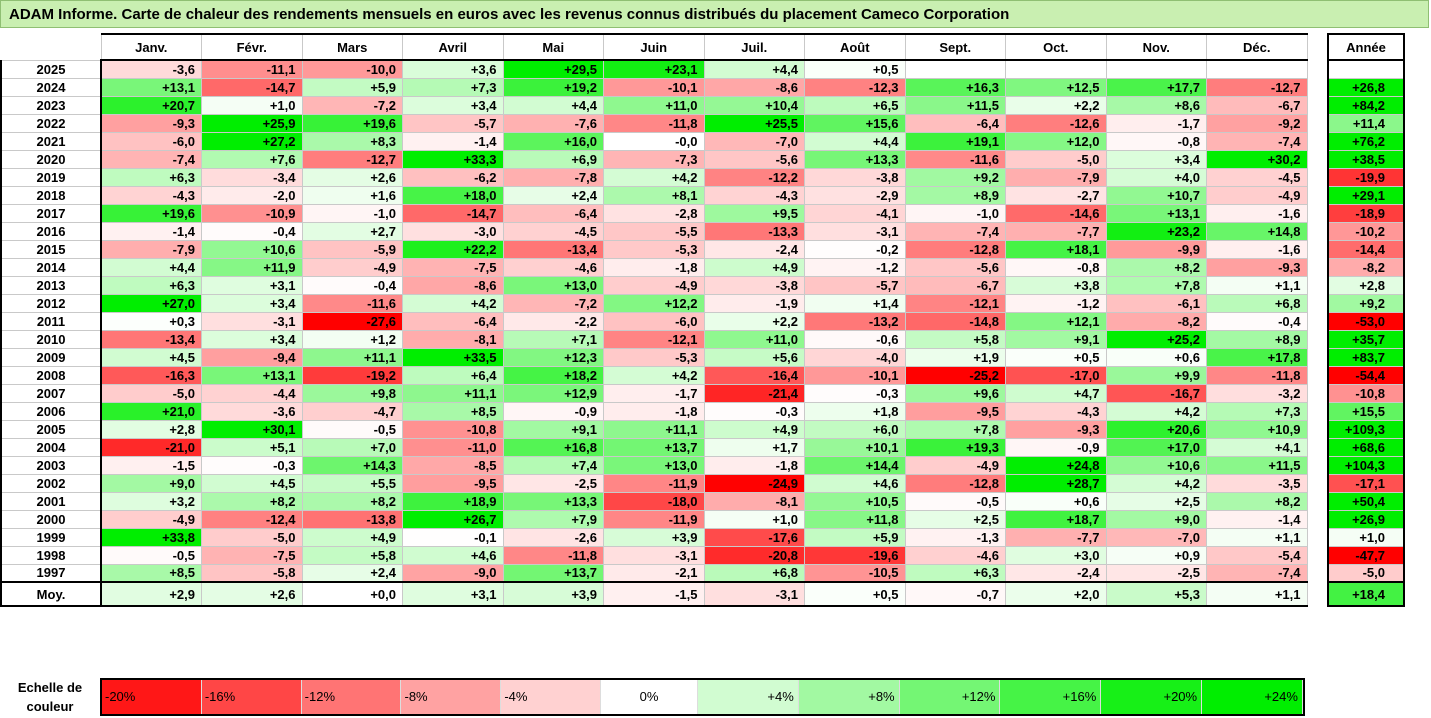  Describe the element at coordinates (754, 123) in the screenshot. I see `heatmap-cell: +25,5` at that location.